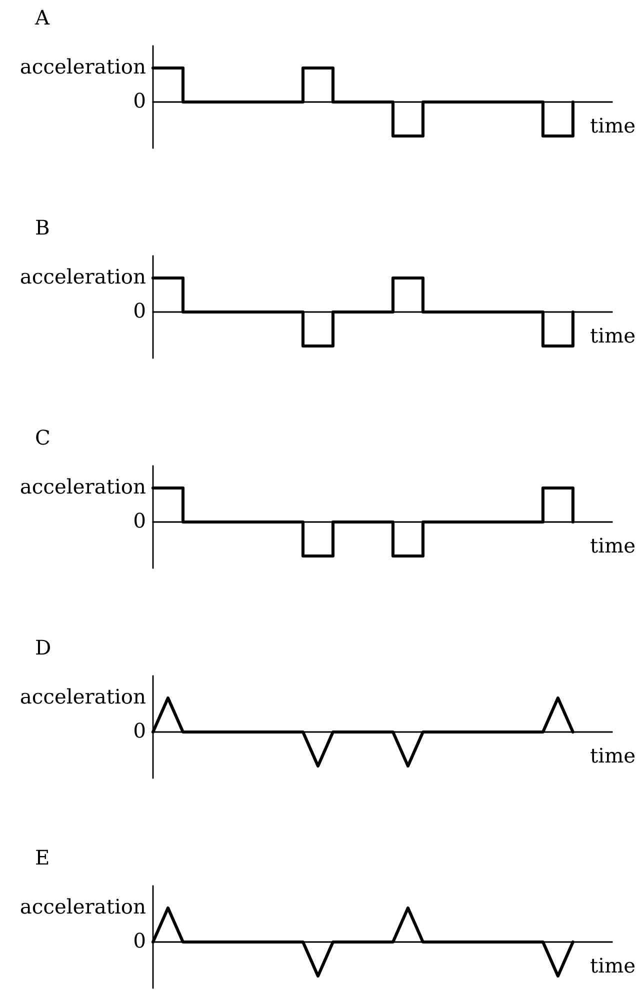 Image resolution: width=642 pixels, height=990 pixels. What do you see at coordinates (43, 437) in the screenshot?
I see `chart-title: C` at bounding box center [43, 437].